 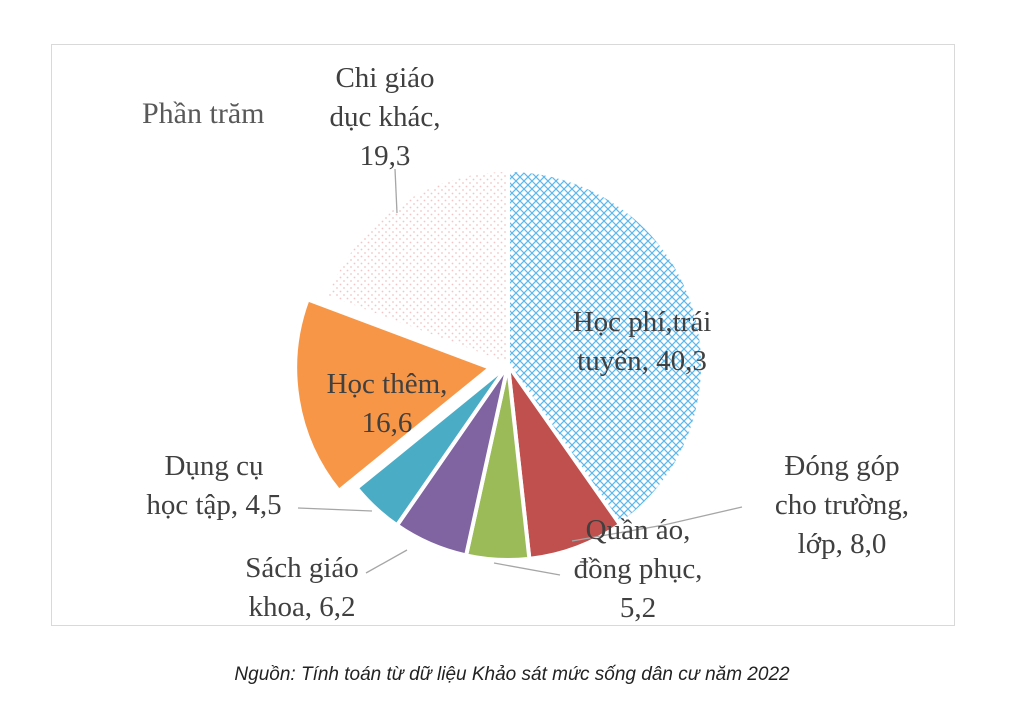 I want to click on leader-line-quan-ao, so click(x=527, y=569).